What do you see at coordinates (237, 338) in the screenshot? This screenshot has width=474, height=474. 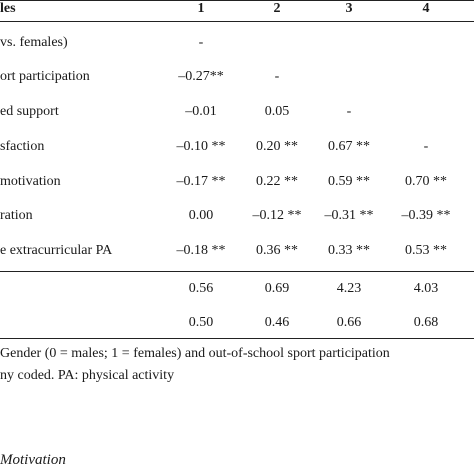 I see `table-bottom-rule` at bounding box center [237, 338].